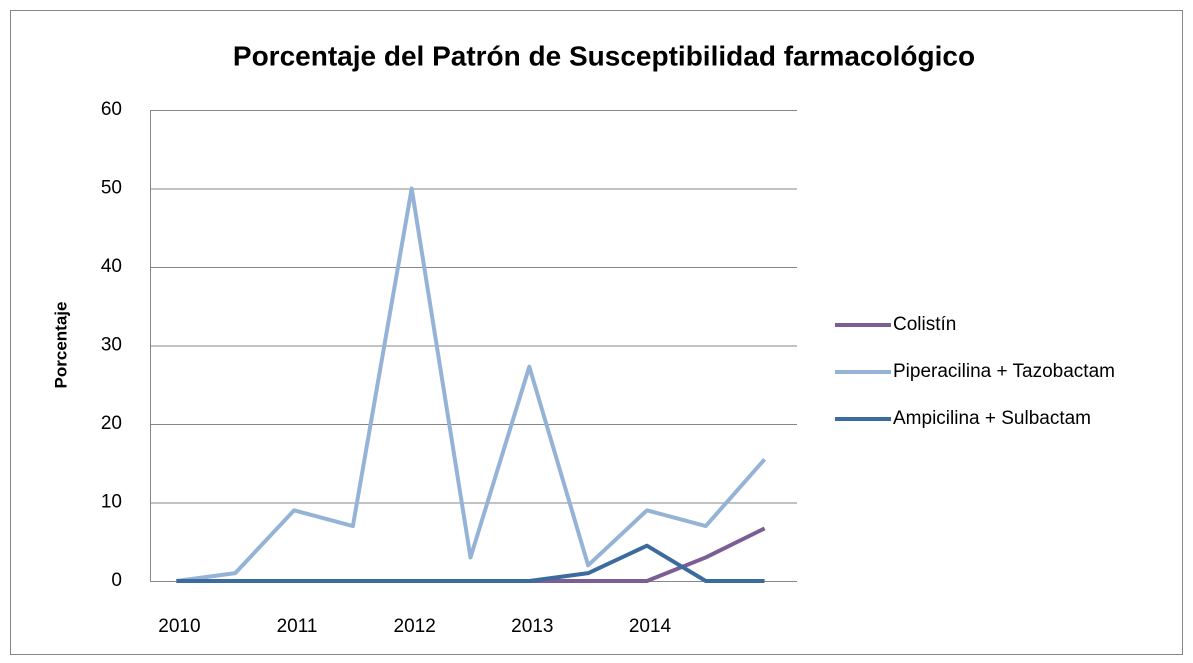 This screenshot has width=1193, height=663. I want to click on y-tick-label: 20, so click(111, 423).